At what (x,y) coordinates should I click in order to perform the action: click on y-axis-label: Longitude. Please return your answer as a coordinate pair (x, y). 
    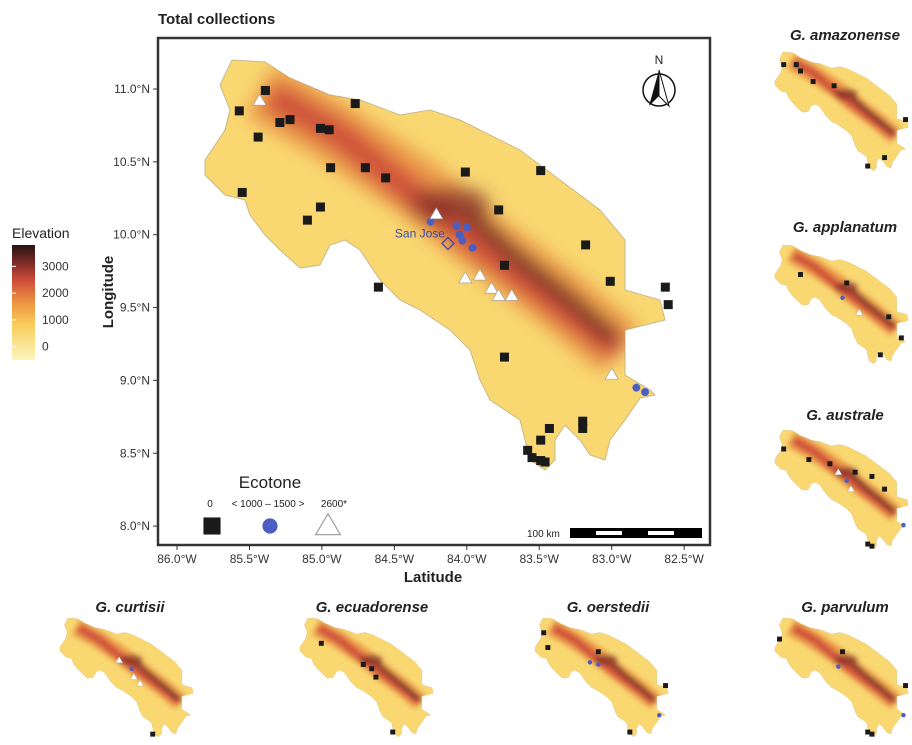
    Looking at the image, I should click on (108, 292).